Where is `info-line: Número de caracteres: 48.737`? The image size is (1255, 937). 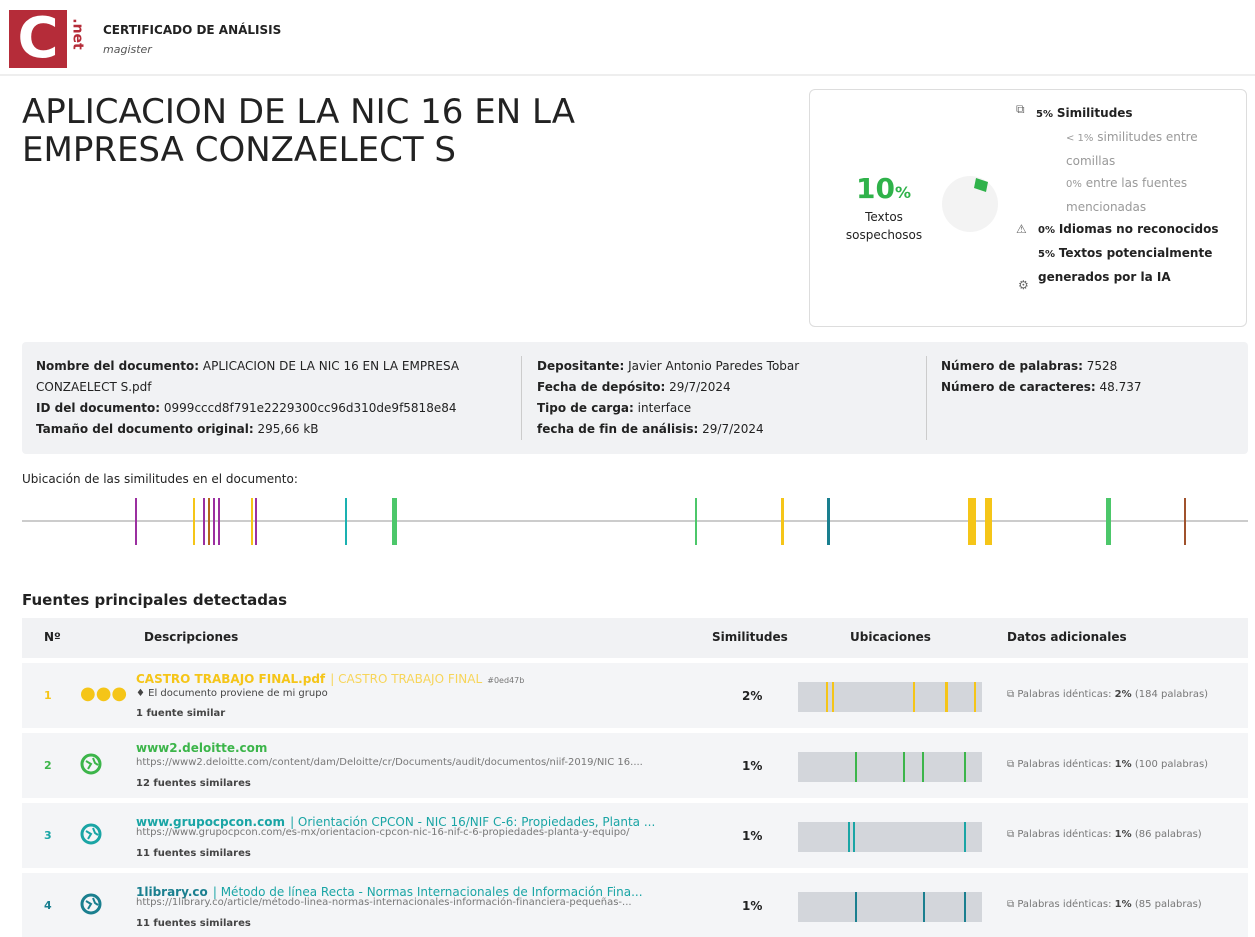
info-line: Número de caracteres: 48.737 is located at coordinates (1091, 387).